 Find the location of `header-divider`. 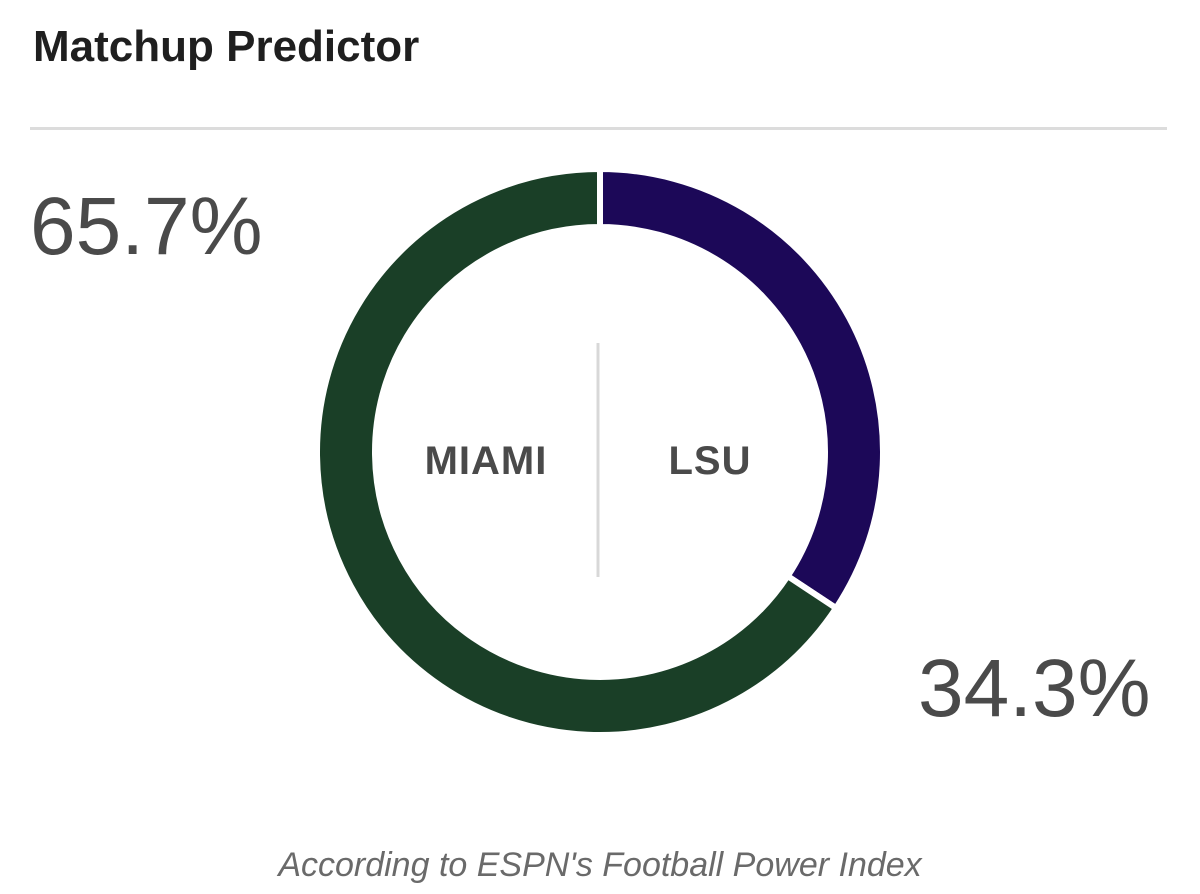

header-divider is located at coordinates (598, 128).